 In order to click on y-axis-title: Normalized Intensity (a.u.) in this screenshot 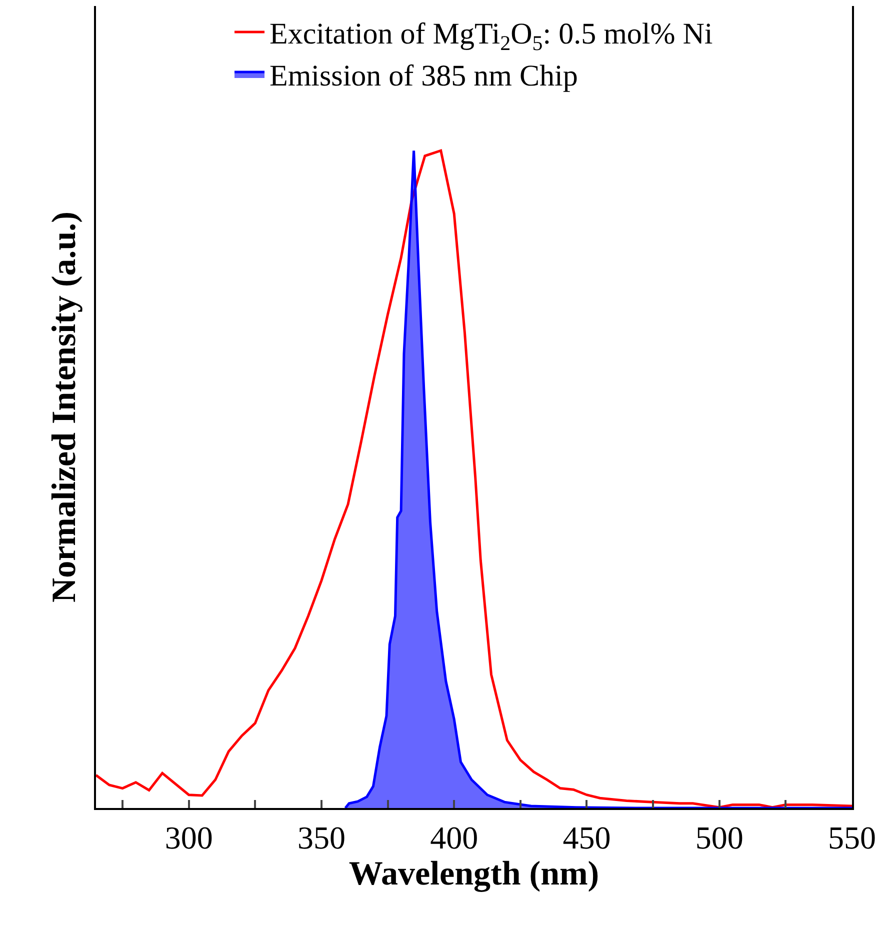, I will do `click(65, 407)`.